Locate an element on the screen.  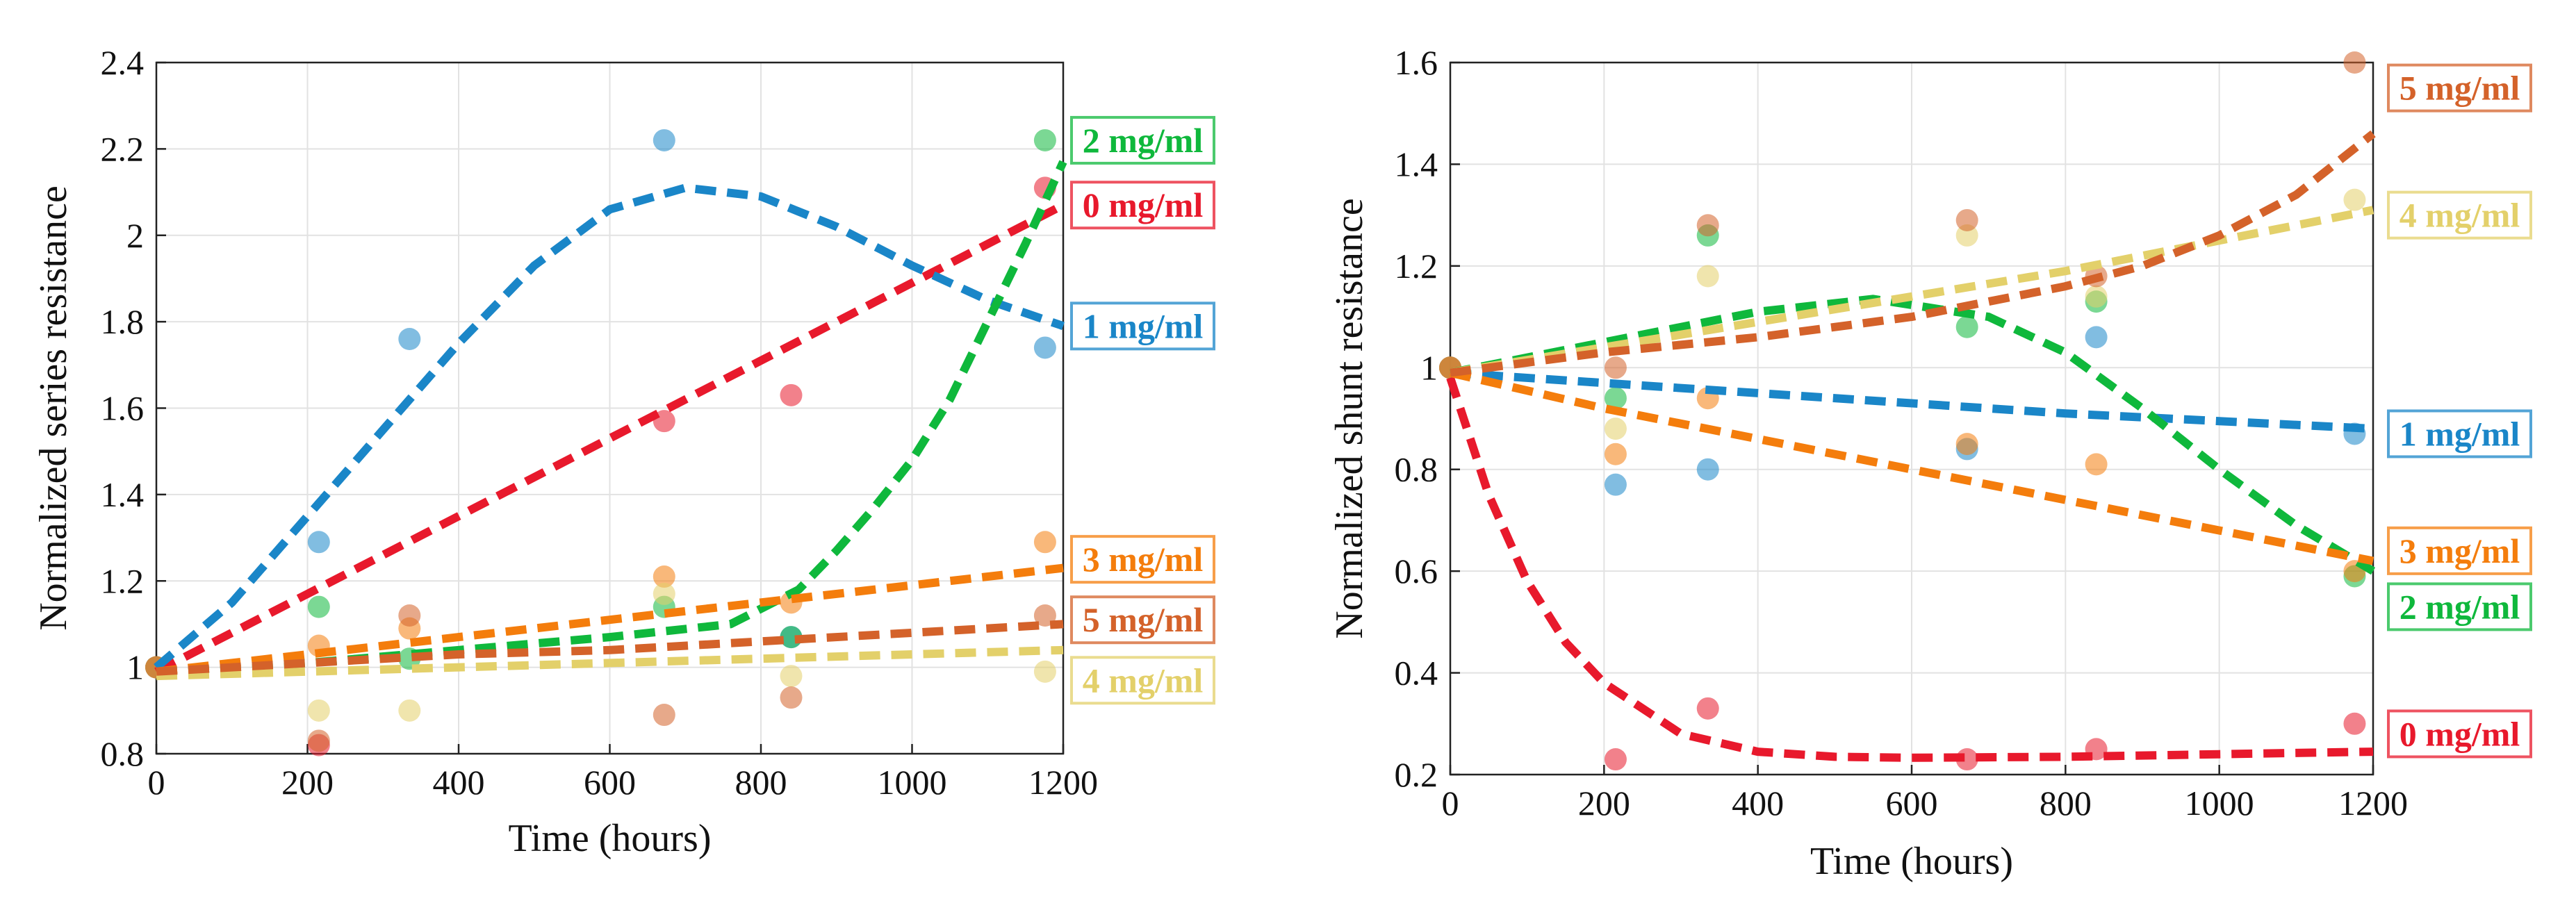
fit-line-4-mg-ml is located at coordinates (1912, 291).